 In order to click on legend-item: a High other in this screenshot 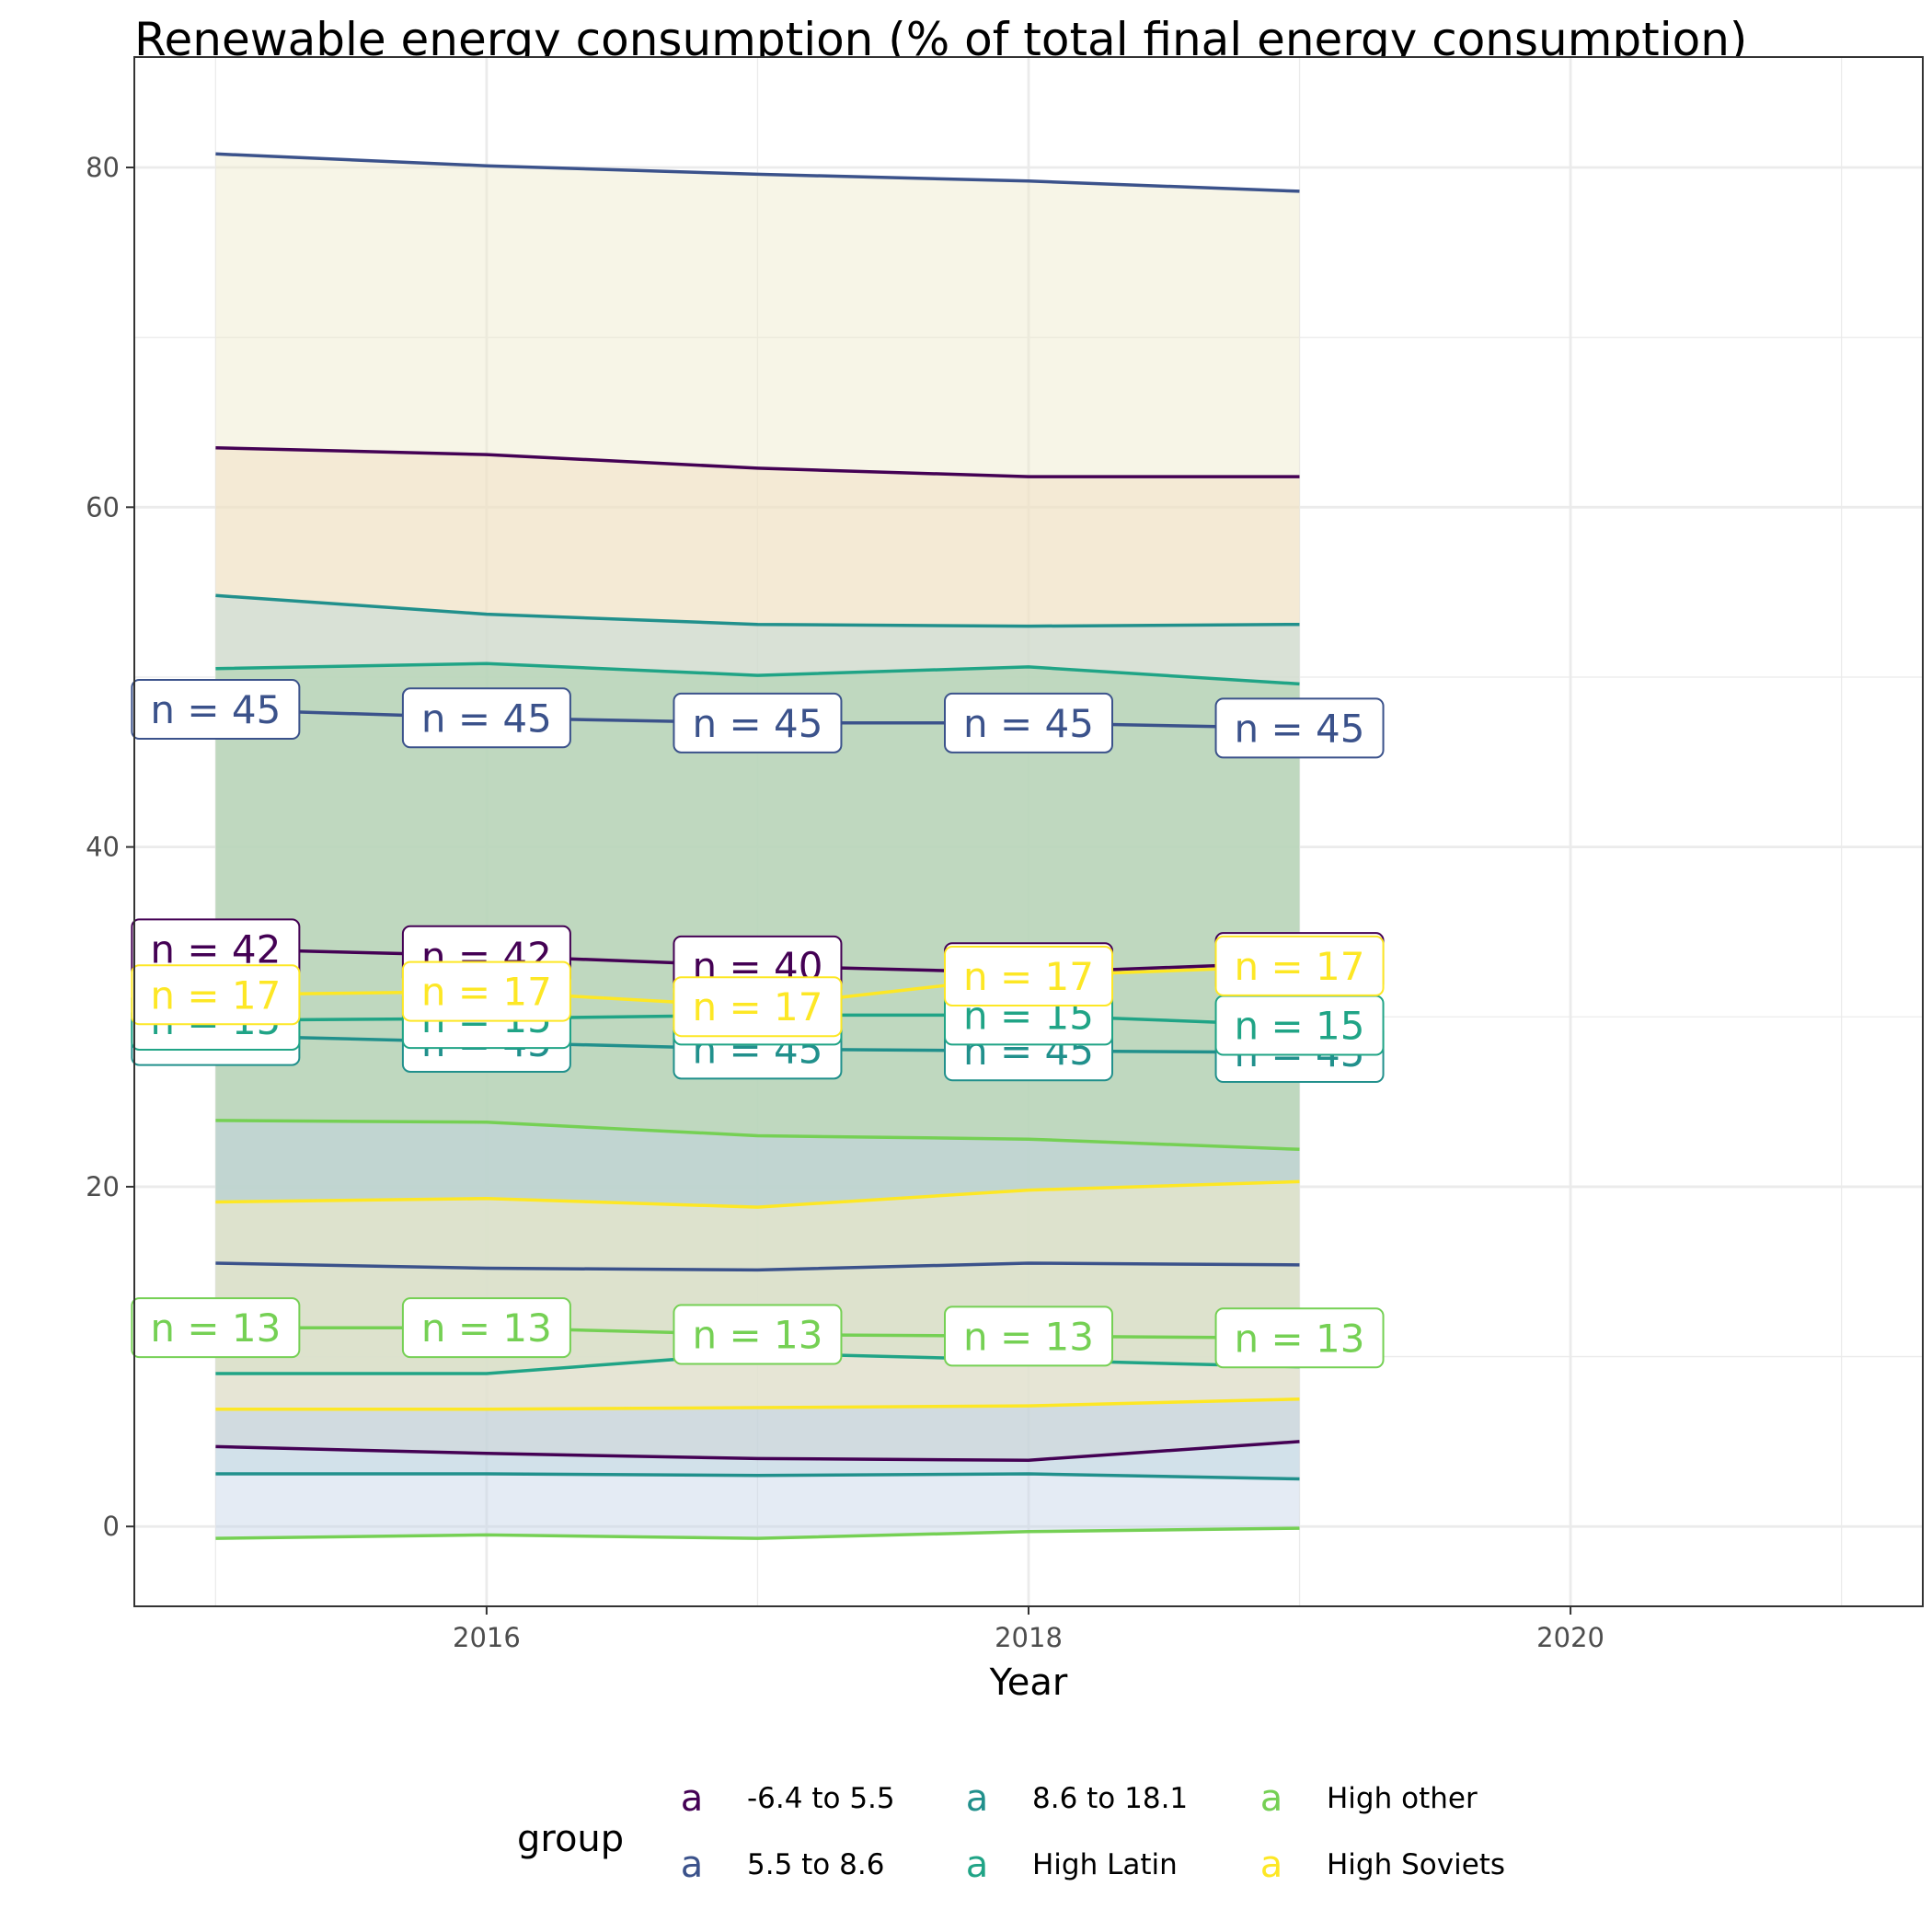, I will do `click(1369, 1798)`.